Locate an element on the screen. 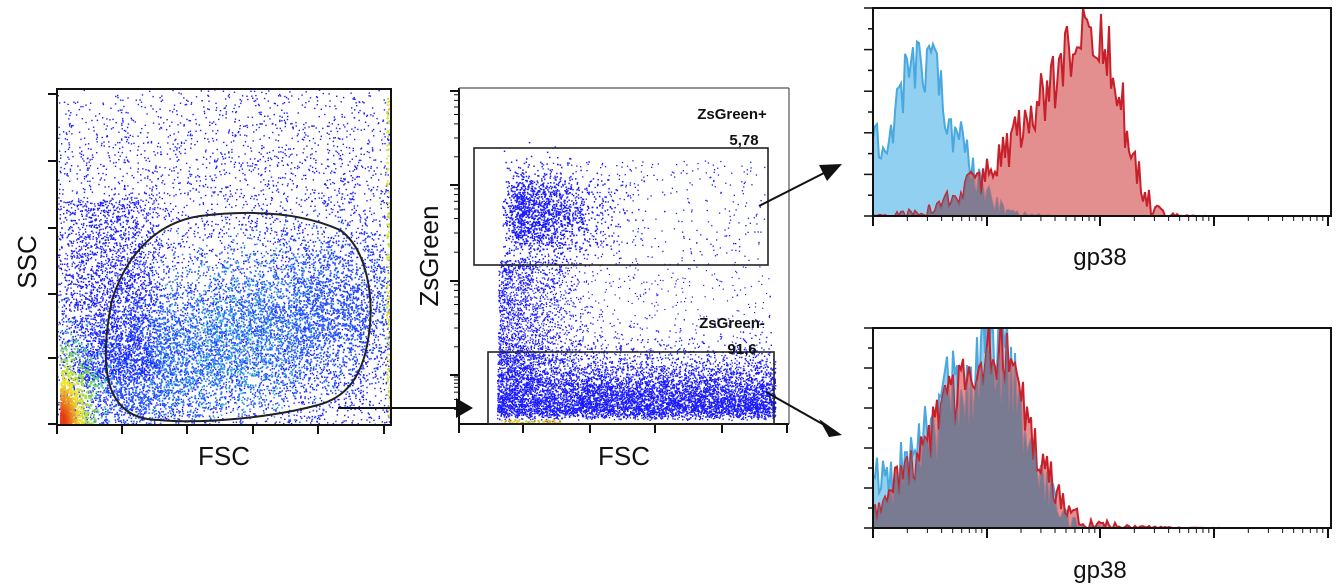 This screenshot has width=1336, height=587. plot1-ticks is located at coordinates (216, 263).